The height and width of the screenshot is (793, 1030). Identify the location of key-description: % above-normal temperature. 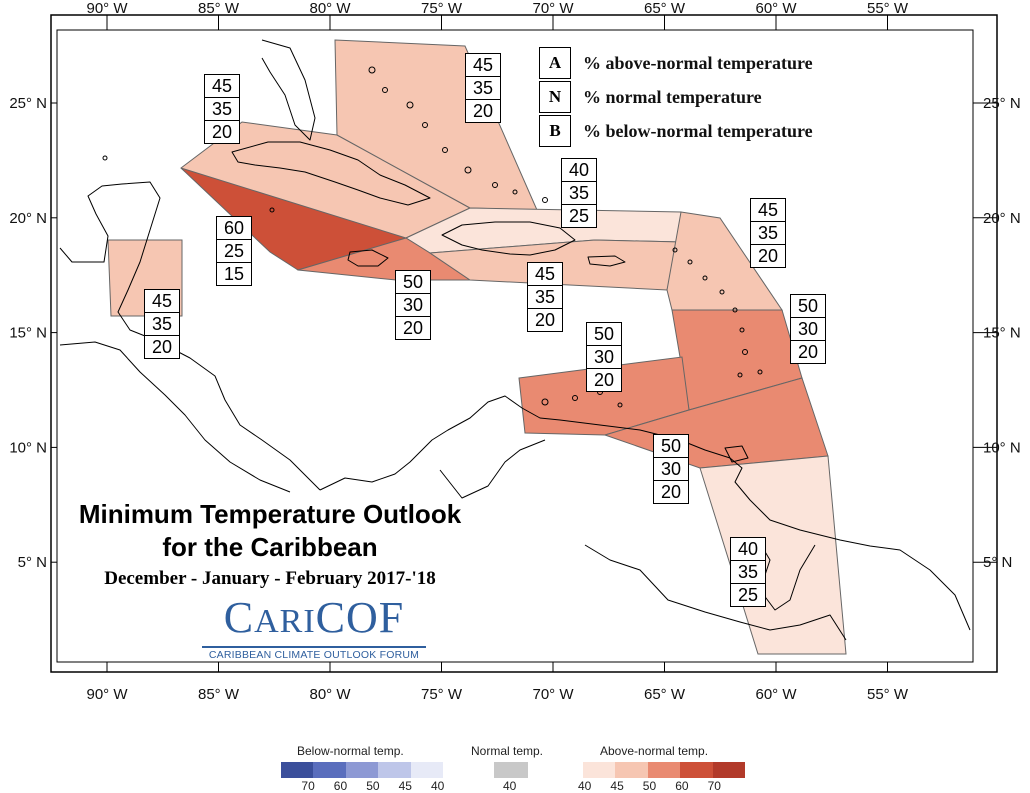
(698, 62).